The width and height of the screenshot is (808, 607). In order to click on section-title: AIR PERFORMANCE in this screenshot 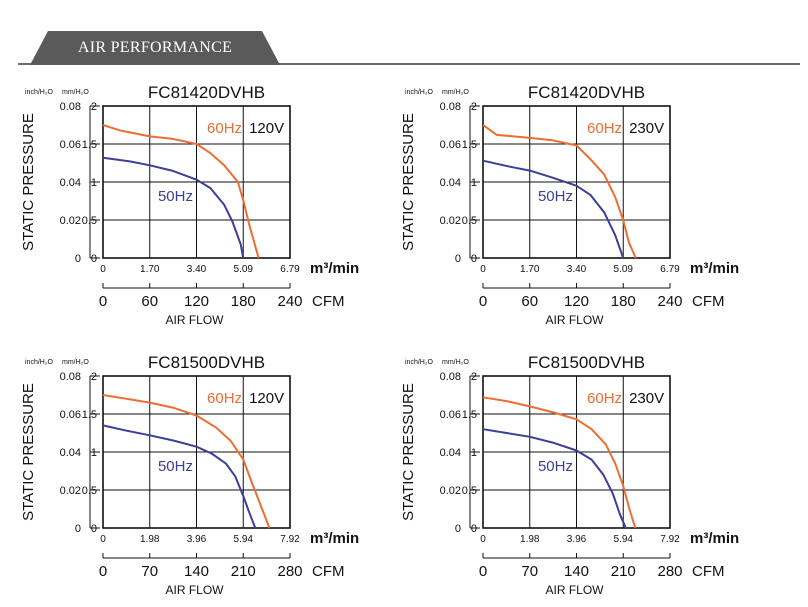, I will do `click(155, 47)`.